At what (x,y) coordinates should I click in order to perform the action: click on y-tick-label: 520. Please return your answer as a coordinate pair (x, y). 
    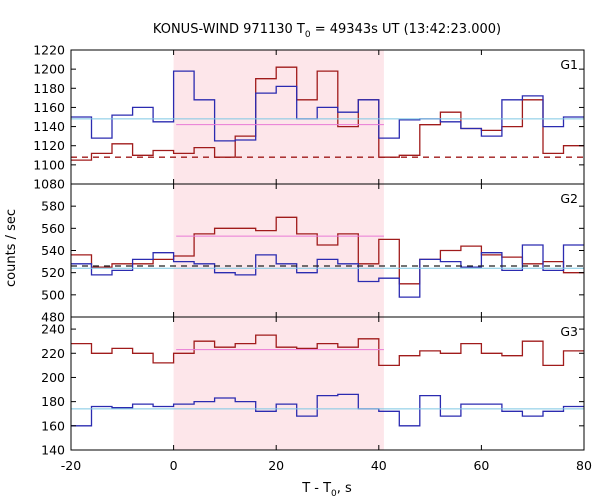
    Looking at the image, I should click on (53, 272).